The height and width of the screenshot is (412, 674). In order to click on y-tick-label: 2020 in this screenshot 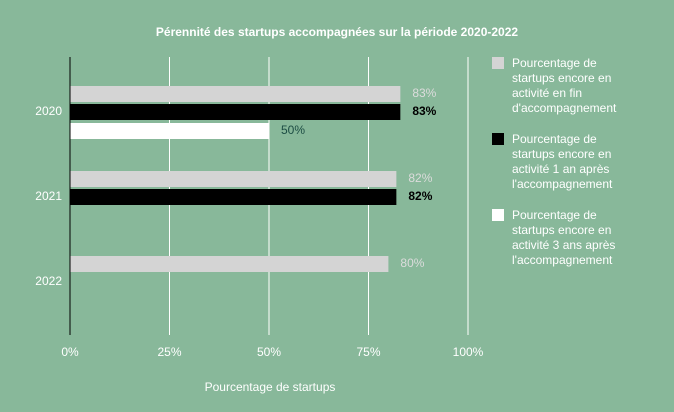, I will do `click(48, 111)`.